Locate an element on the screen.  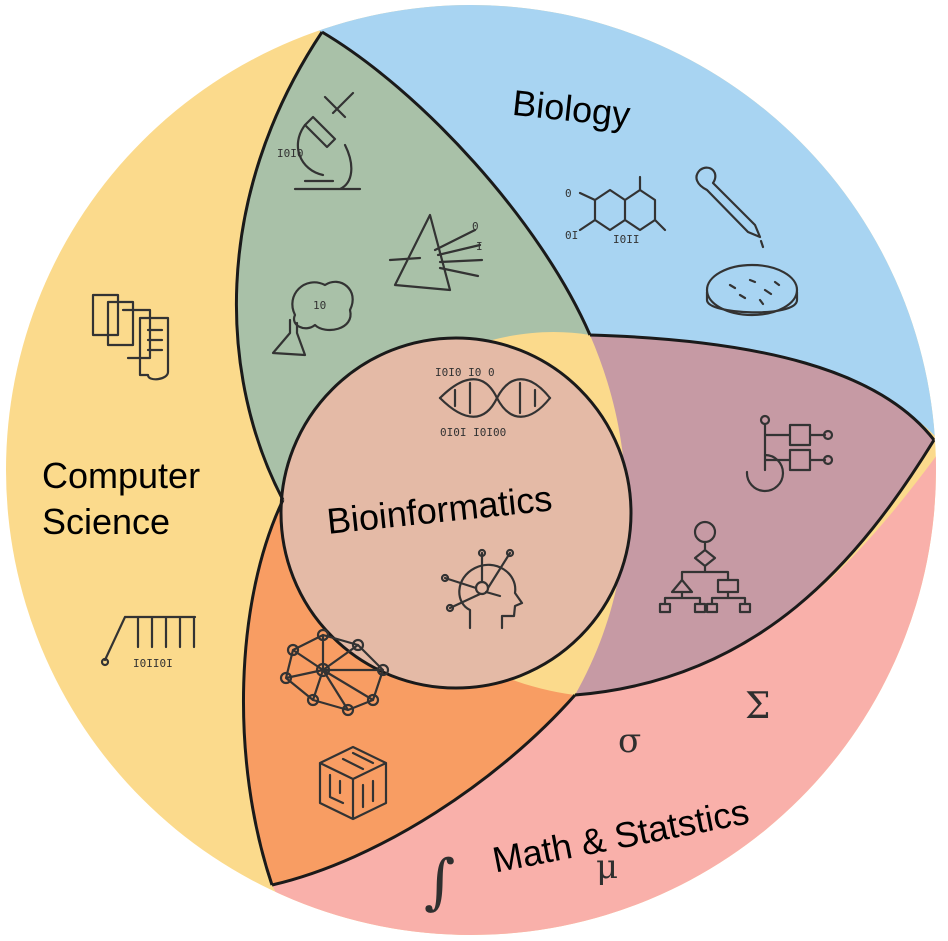
documents-icon is located at coordinates (130, 337).